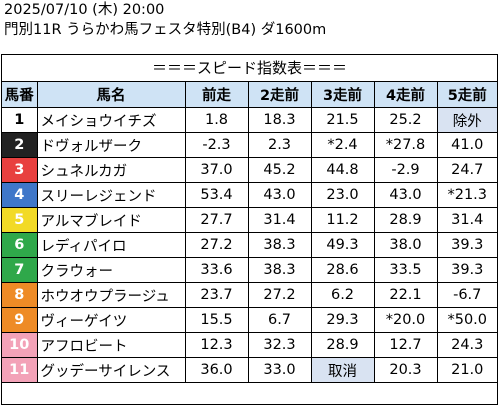  Describe the element at coordinates (466, 370) in the screenshot. I see `speed-index-cell: 21.0` at that location.